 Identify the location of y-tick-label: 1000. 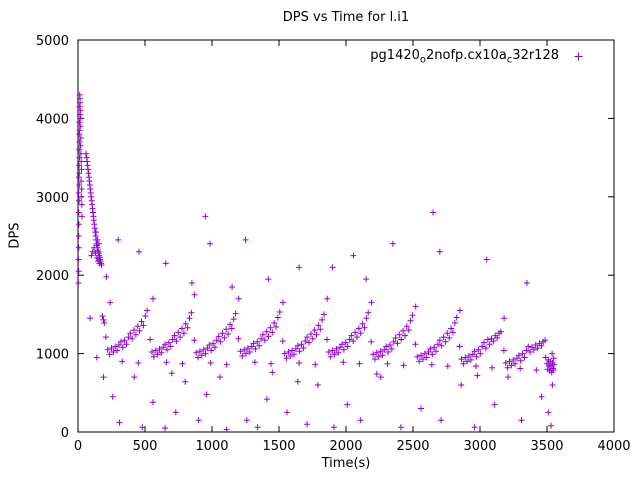
(52, 355).